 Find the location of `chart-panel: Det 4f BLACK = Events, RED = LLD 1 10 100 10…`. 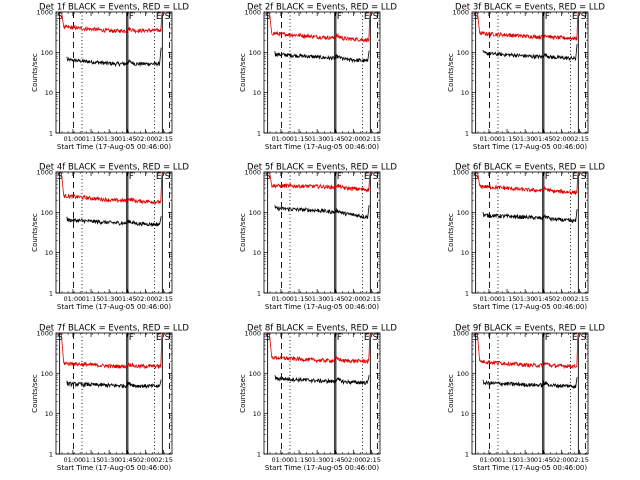

chart-panel: Det 4f BLACK = Events, RED = LLD 1 10 100 10… is located at coordinates (110, 237).